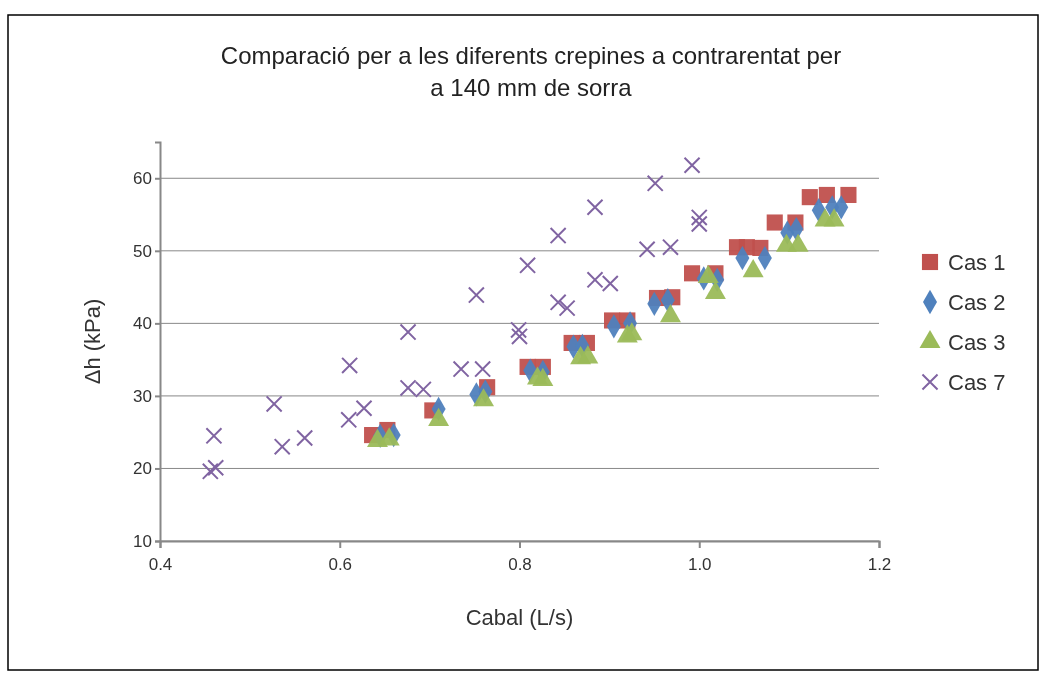  I want to click on x-tick-label: 0.4, so click(160, 564).